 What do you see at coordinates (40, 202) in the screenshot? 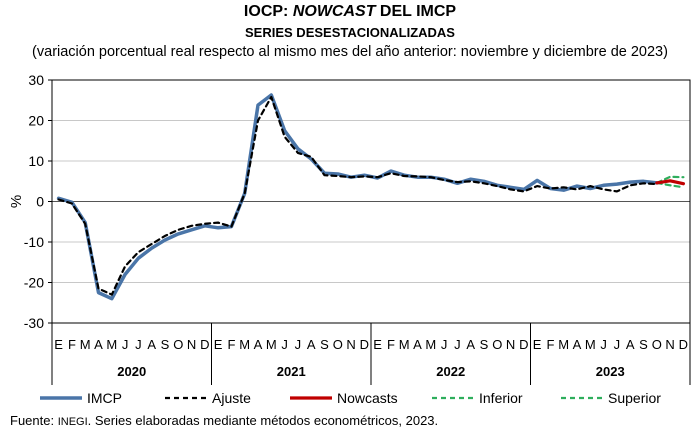
I see `y-tick-label: 0` at bounding box center [40, 202].